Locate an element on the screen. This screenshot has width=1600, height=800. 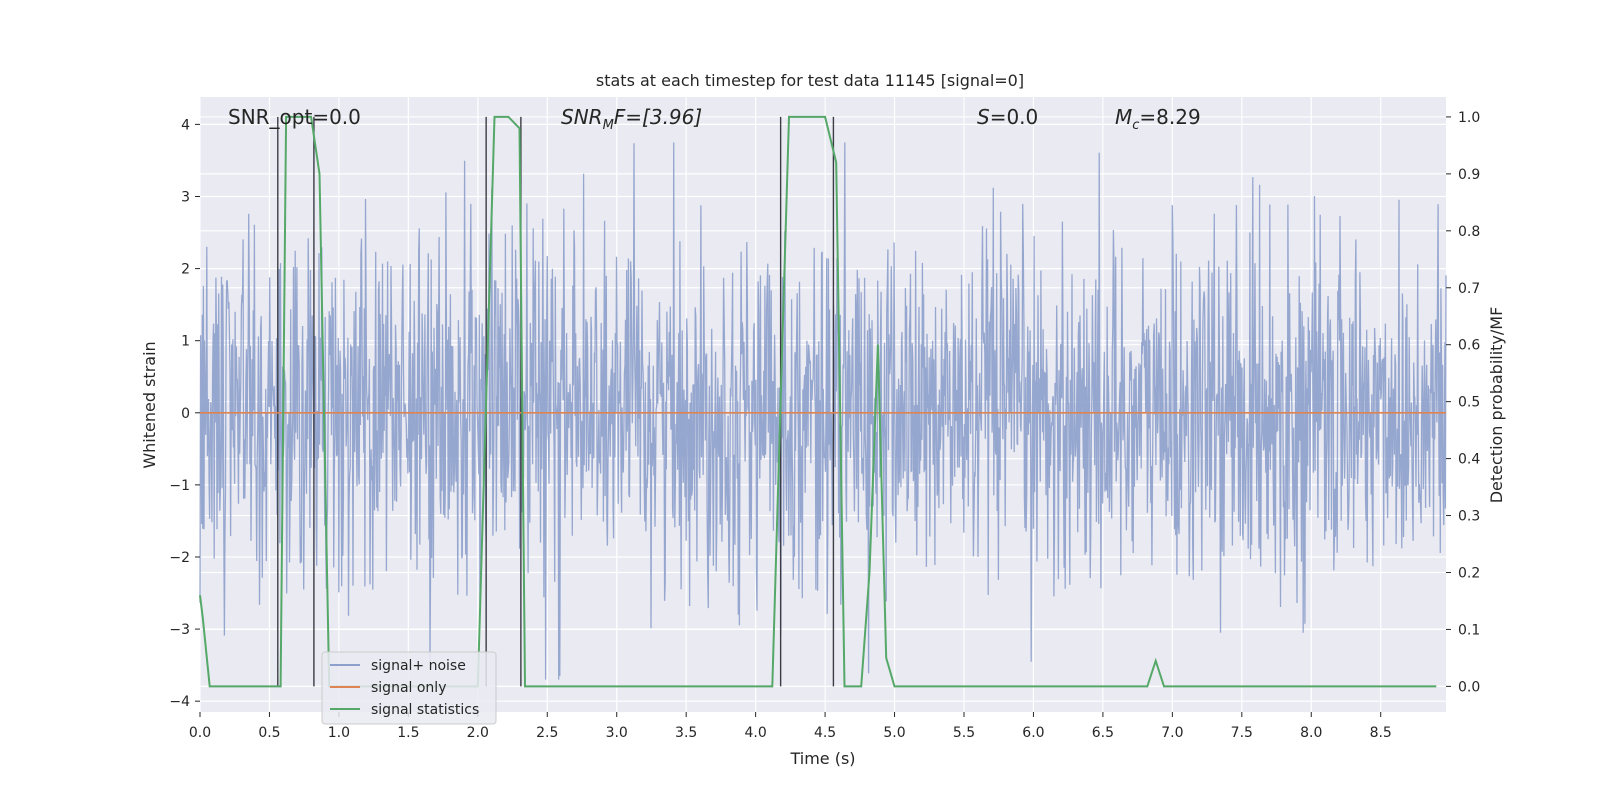
y-axis-ticks: 4 3 2 1 0 −1 −2 −3 −4 is located at coordinates (184, 413).